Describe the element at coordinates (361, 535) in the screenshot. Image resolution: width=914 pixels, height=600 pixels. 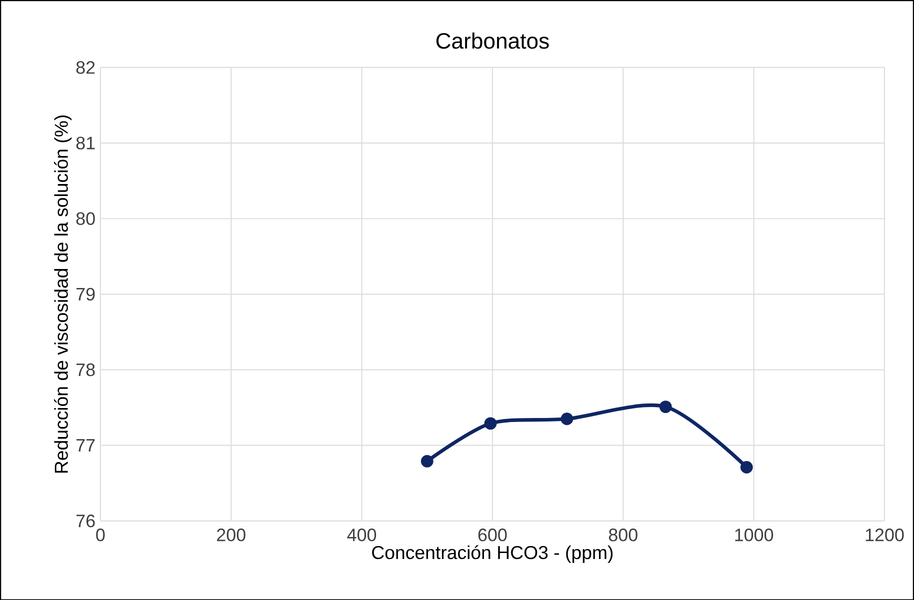
I see `x-tick-label: 400` at that location.